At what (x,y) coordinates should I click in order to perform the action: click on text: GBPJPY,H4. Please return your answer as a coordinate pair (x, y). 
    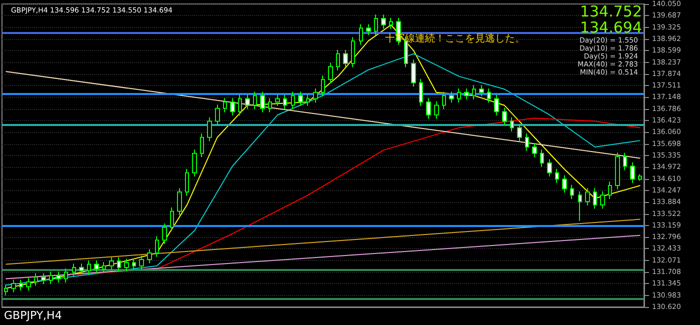
    Looking at the image, I should click on (33, 315).